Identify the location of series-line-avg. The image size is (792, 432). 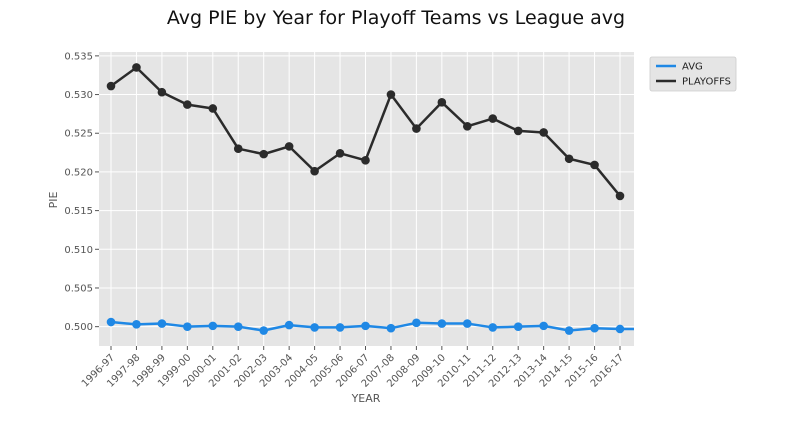
(372, 326).